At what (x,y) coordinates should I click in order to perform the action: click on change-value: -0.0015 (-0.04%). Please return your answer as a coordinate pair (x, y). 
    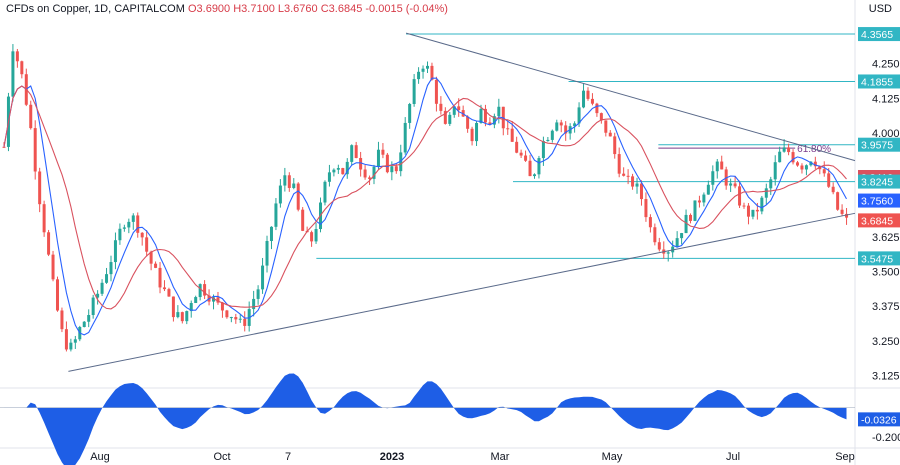
    Looking at the image, I should click on (406, 9).